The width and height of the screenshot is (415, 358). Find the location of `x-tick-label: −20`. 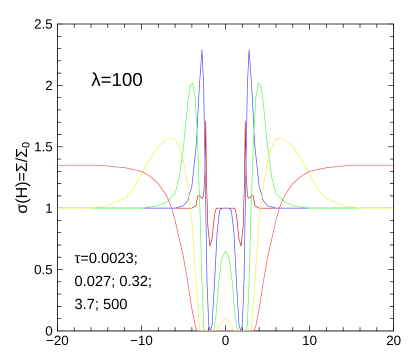

x-tick-label: −20 is located at coordinates (57, 341).